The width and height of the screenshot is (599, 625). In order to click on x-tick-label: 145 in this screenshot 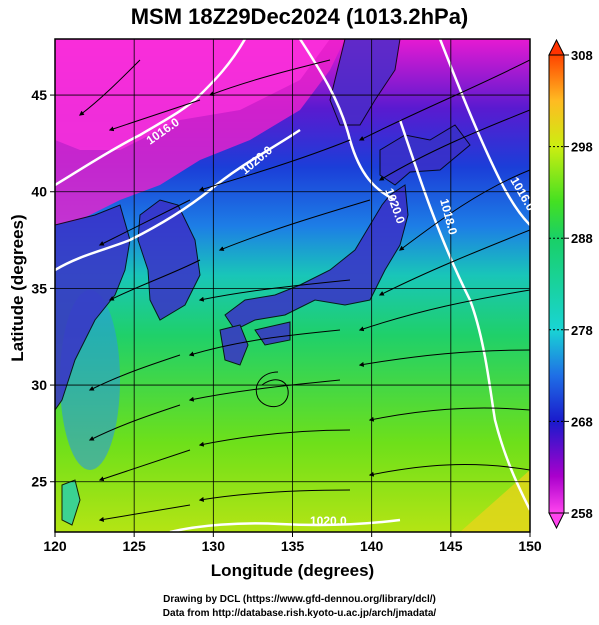, I will do `click(451, 546)`.